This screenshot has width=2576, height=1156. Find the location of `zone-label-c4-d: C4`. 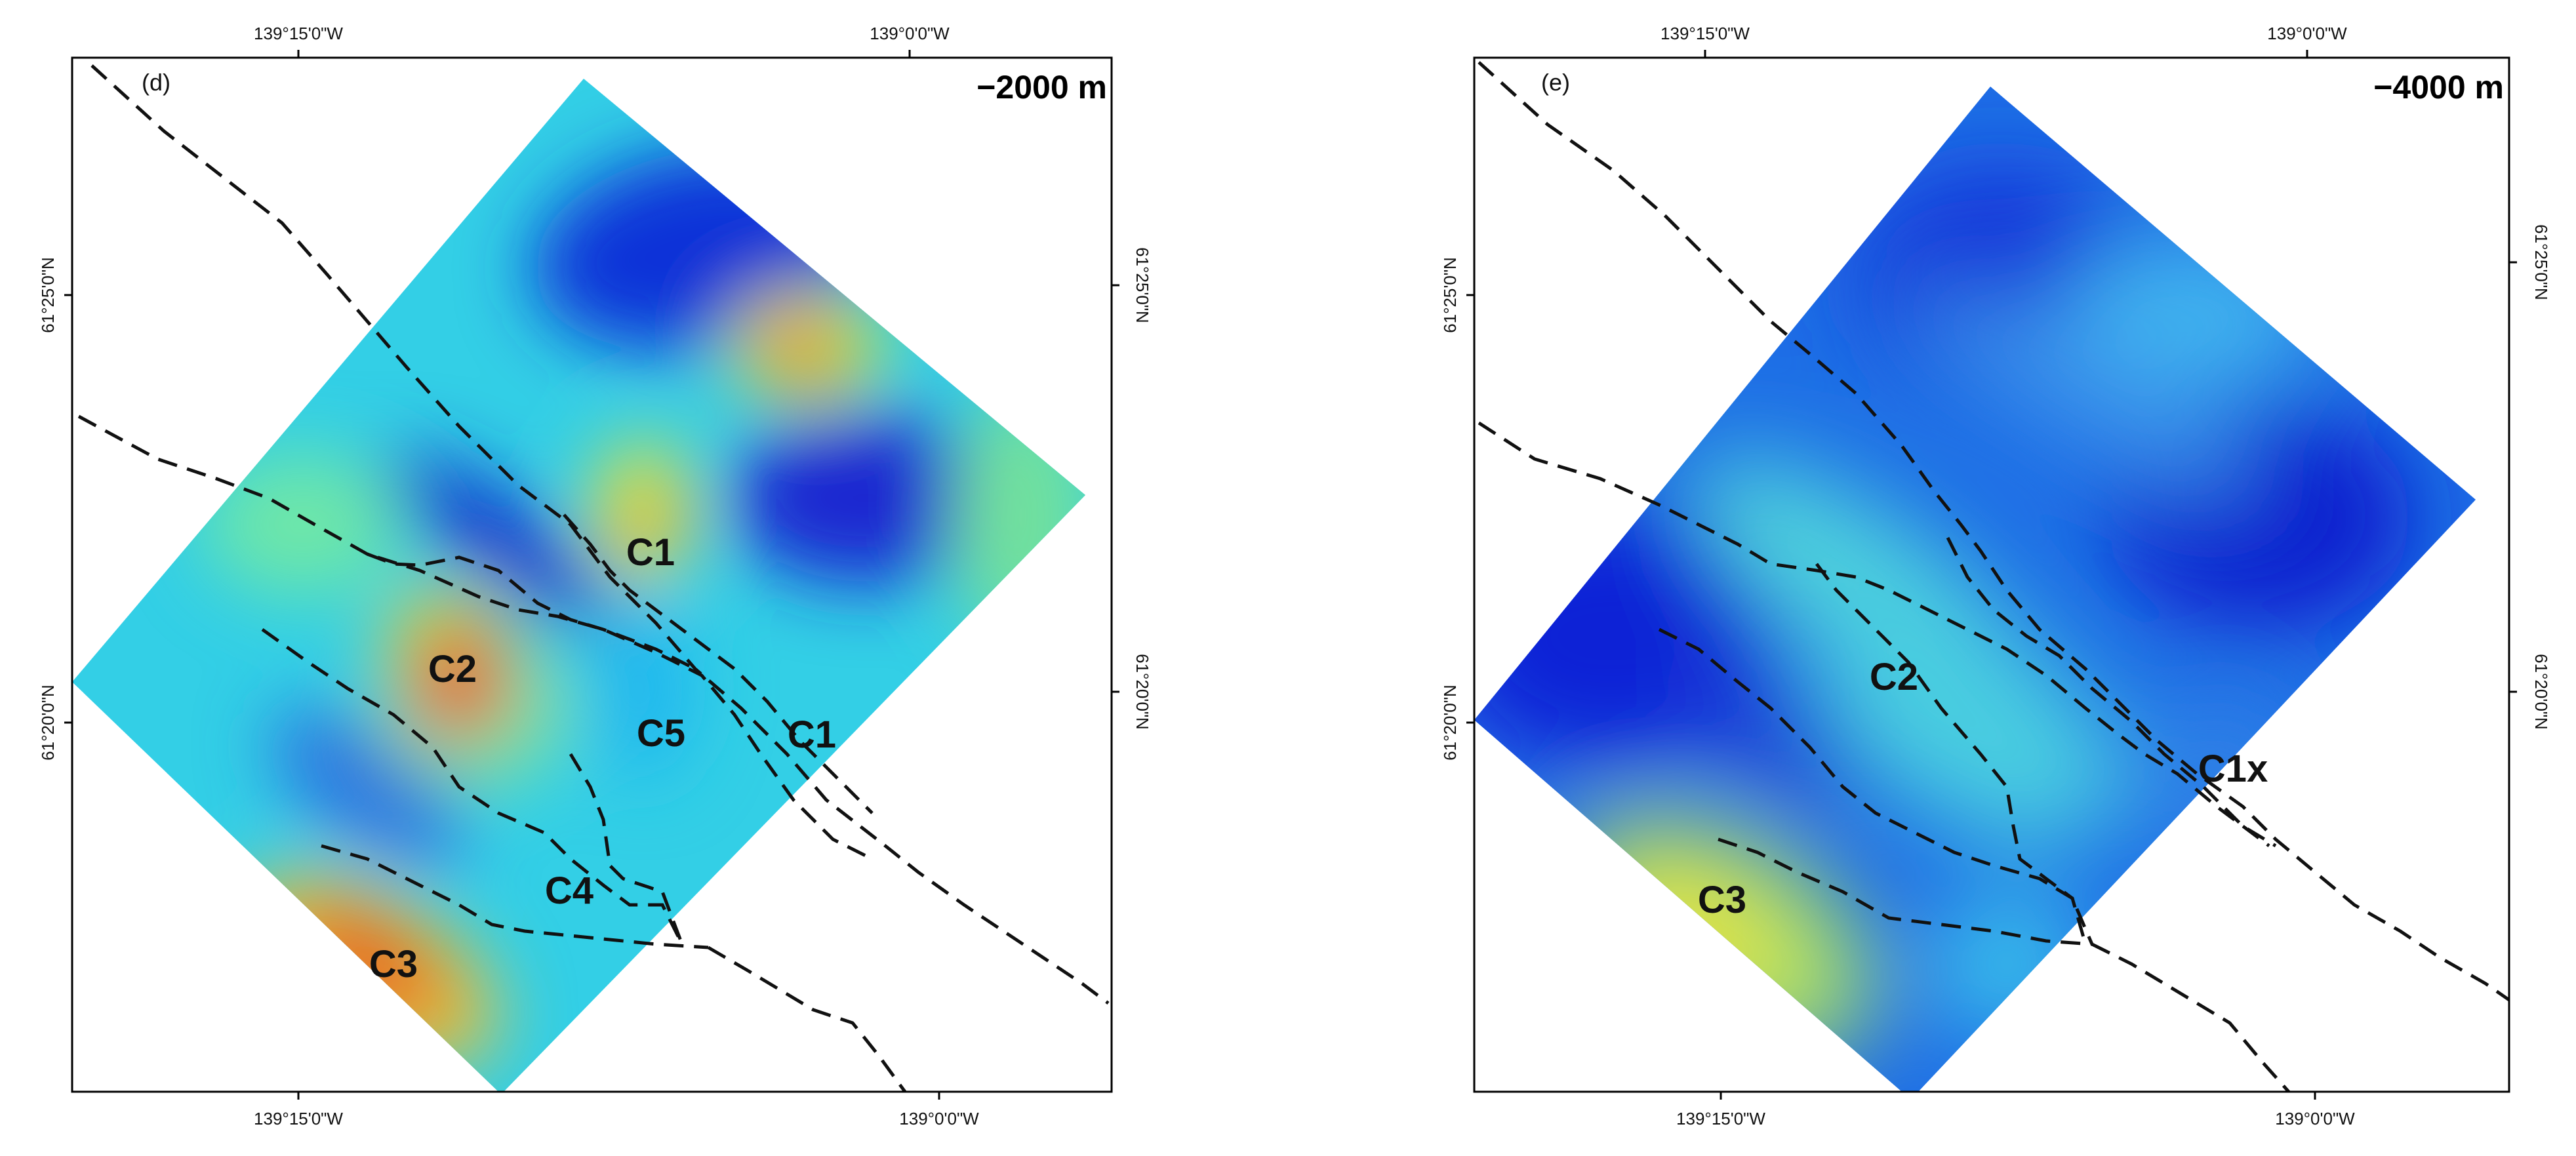

zone-label-c4-d: C4 is located at coordinates (569, 890).